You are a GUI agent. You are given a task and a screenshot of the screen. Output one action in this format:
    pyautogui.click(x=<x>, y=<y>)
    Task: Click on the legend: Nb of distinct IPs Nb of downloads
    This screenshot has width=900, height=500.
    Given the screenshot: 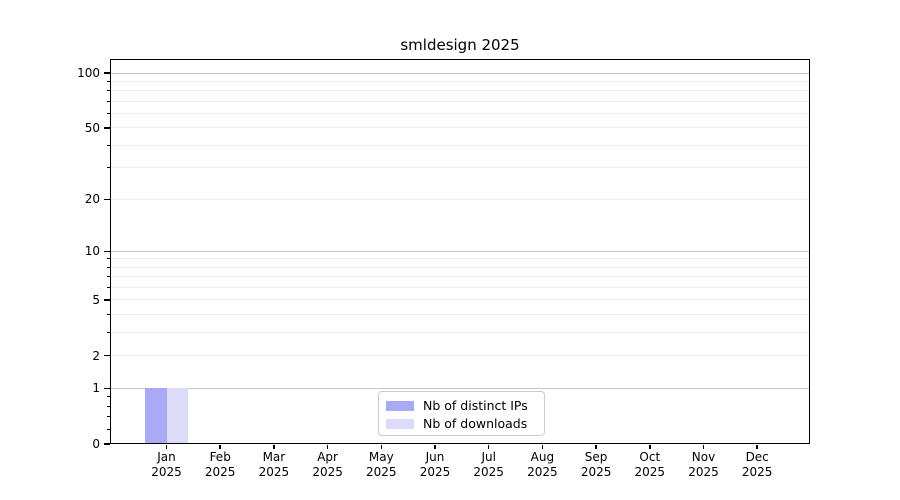 What is the action you would take?
    pyautogui.click(x=461, y=413)
    